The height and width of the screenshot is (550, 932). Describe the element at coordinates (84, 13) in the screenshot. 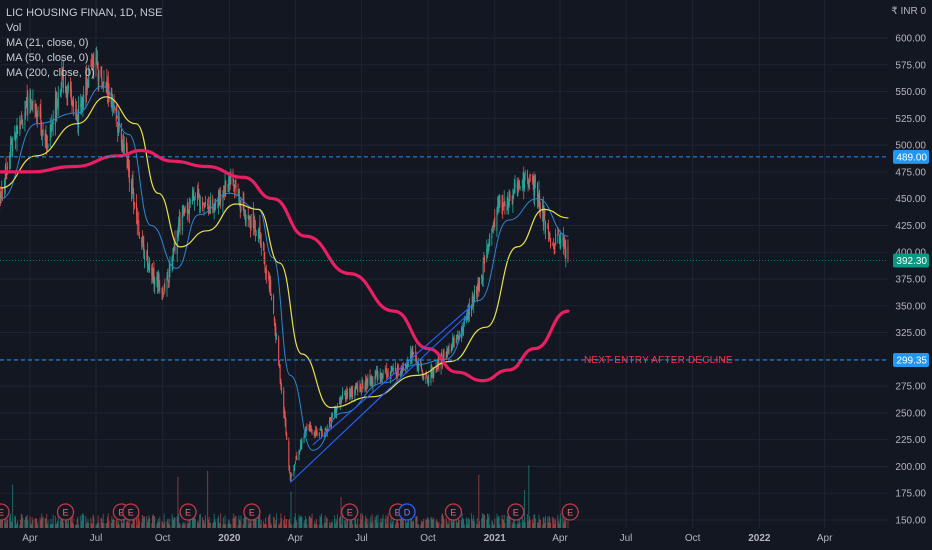

I see `symbol-title: LIC HOUSING FINAN, 1D, NSE` at that location.